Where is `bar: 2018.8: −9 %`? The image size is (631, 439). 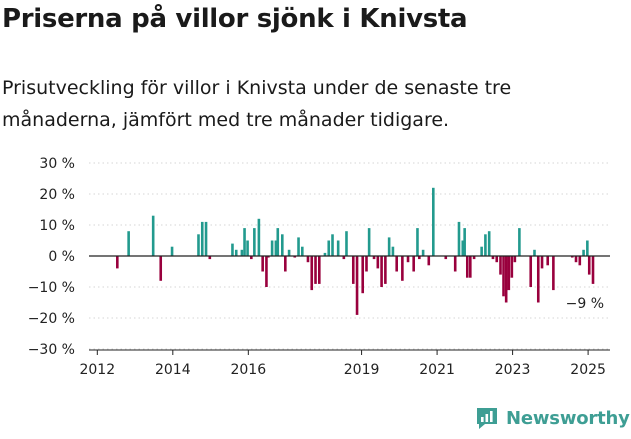
bar: 2018.8: −9 % is located at coordinates (353, 270).